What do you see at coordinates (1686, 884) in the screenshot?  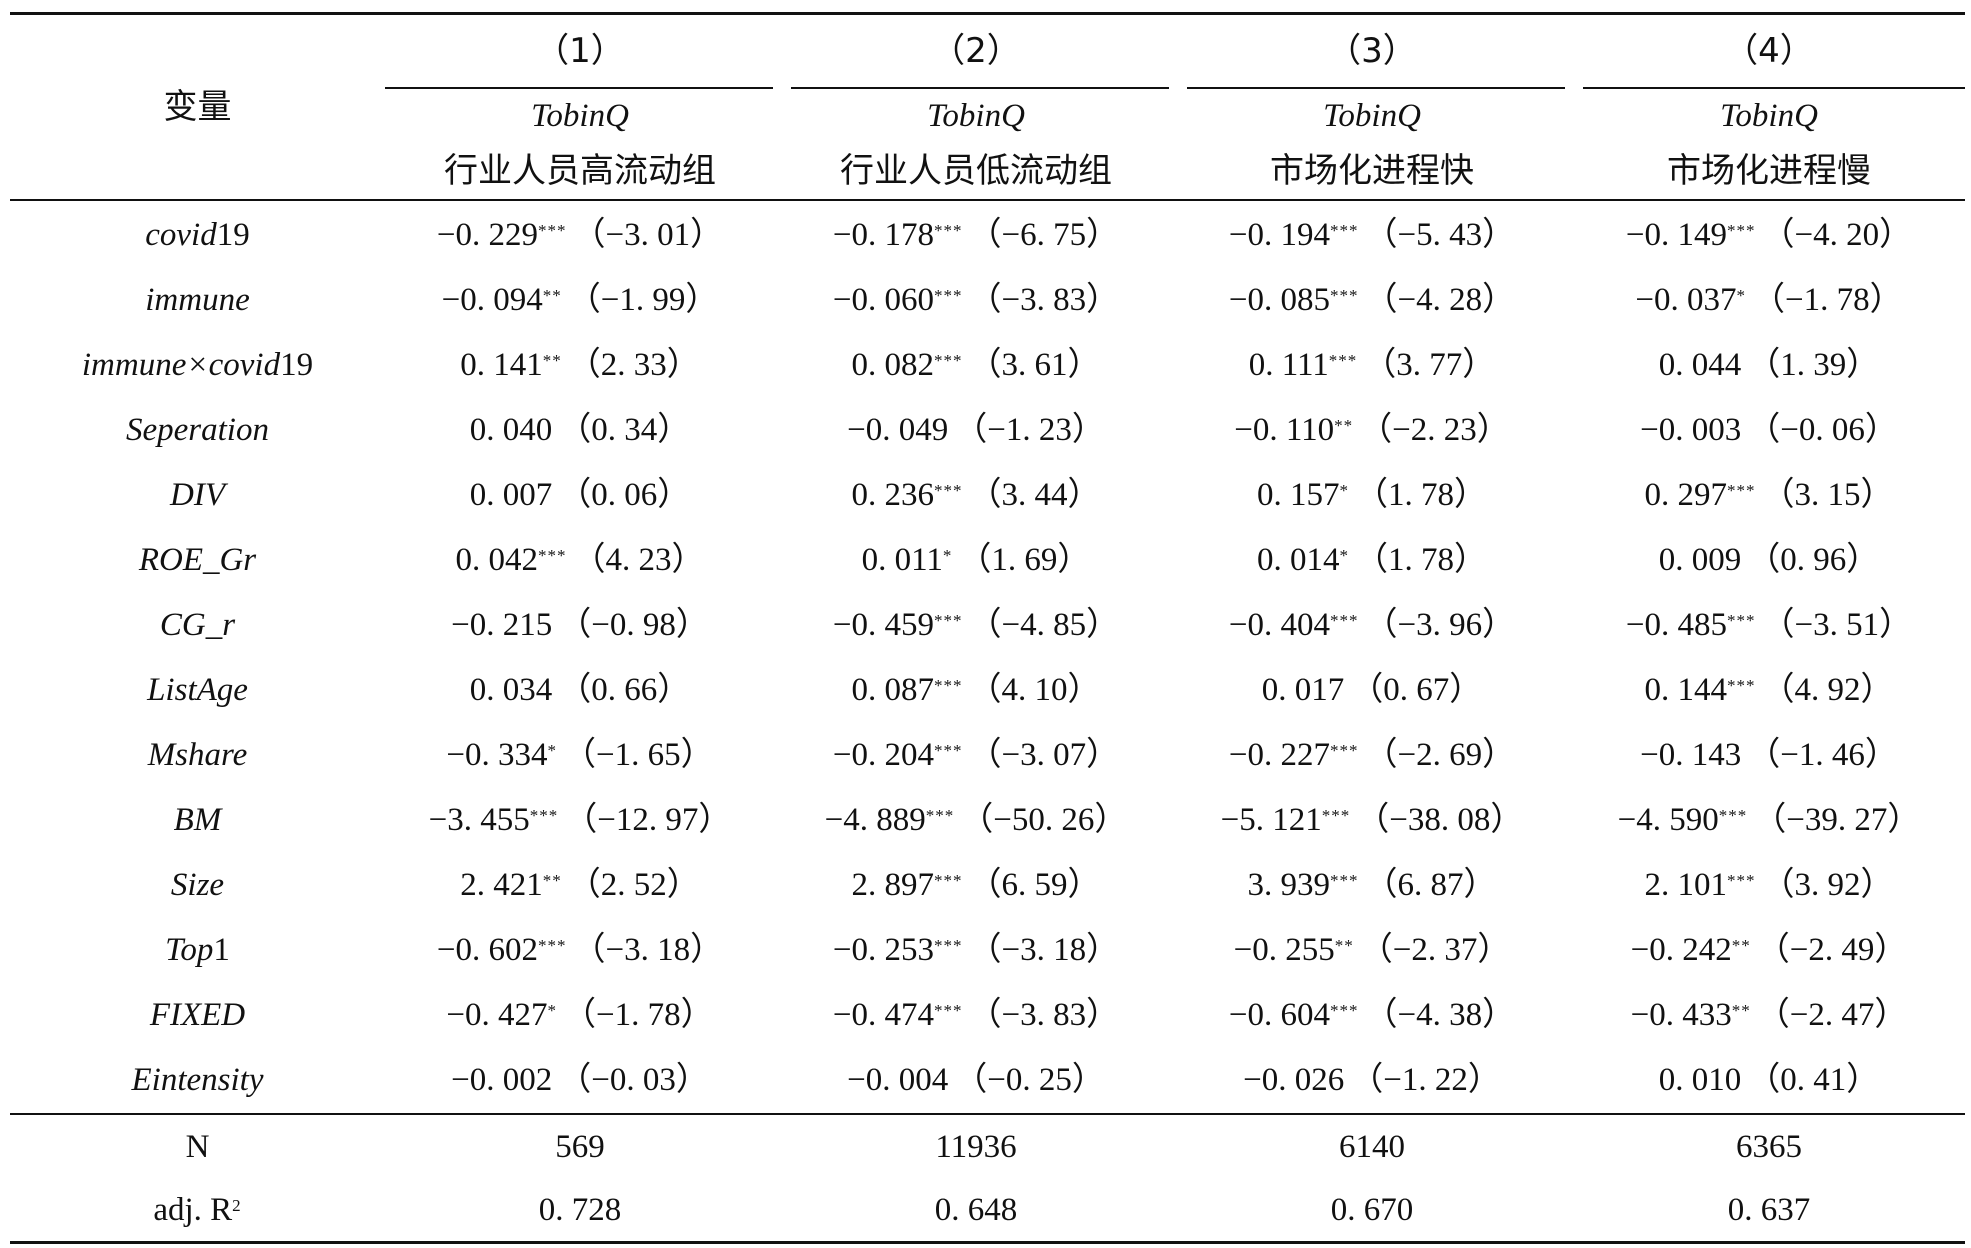 I see `coefficient-value: 2. 101` at bounding box center [1686, 884].